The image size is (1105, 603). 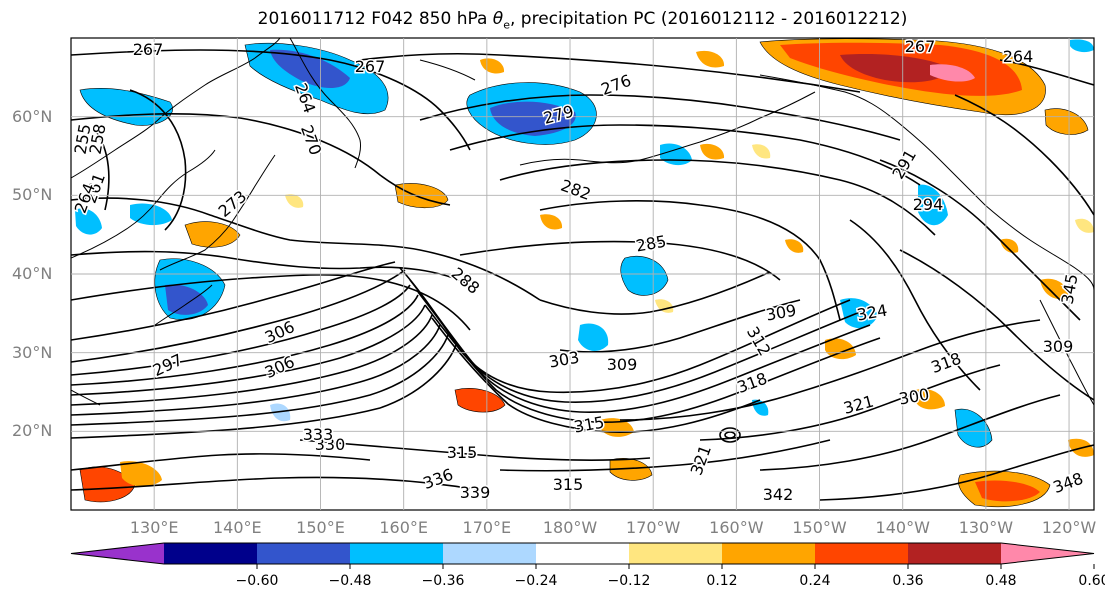 What do you see at coordinates (815, 581) in the screenshot?
I see `colorbar-tick-label: 0.24` at bounding box center [815, 581].